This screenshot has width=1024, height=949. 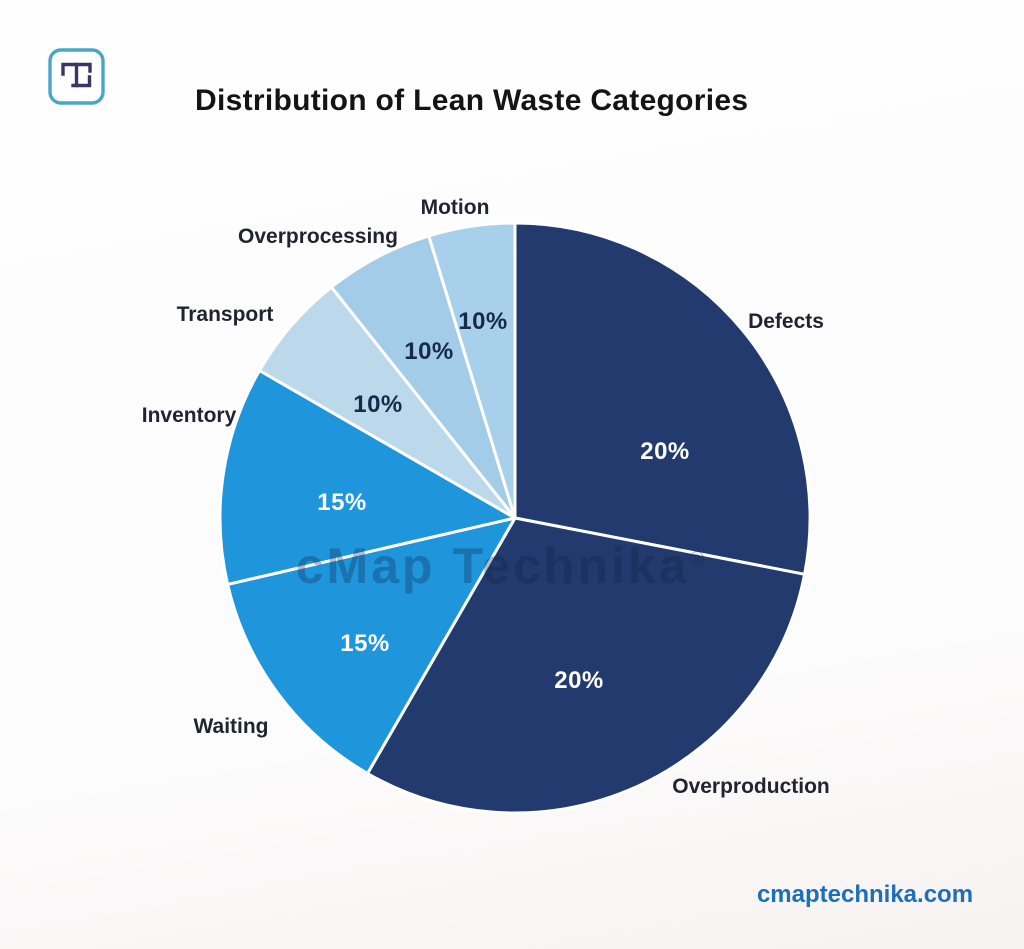 I want to click on website-link: cmaptechnika.com, so click(x=865, y=894).